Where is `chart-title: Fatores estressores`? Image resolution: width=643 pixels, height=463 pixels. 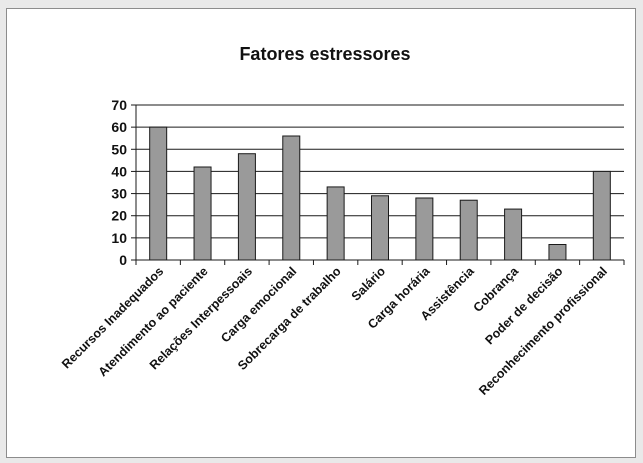
chart-title: Fatores estressores is located at coordinates (324, 54).